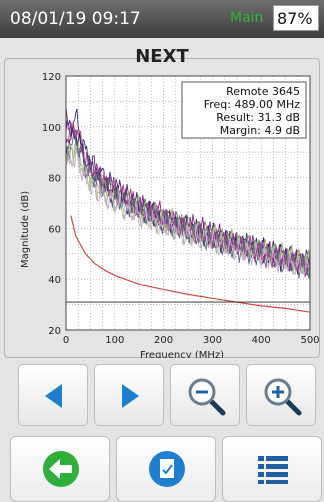  I want to click on zoom-in-button, so click(281, 395).